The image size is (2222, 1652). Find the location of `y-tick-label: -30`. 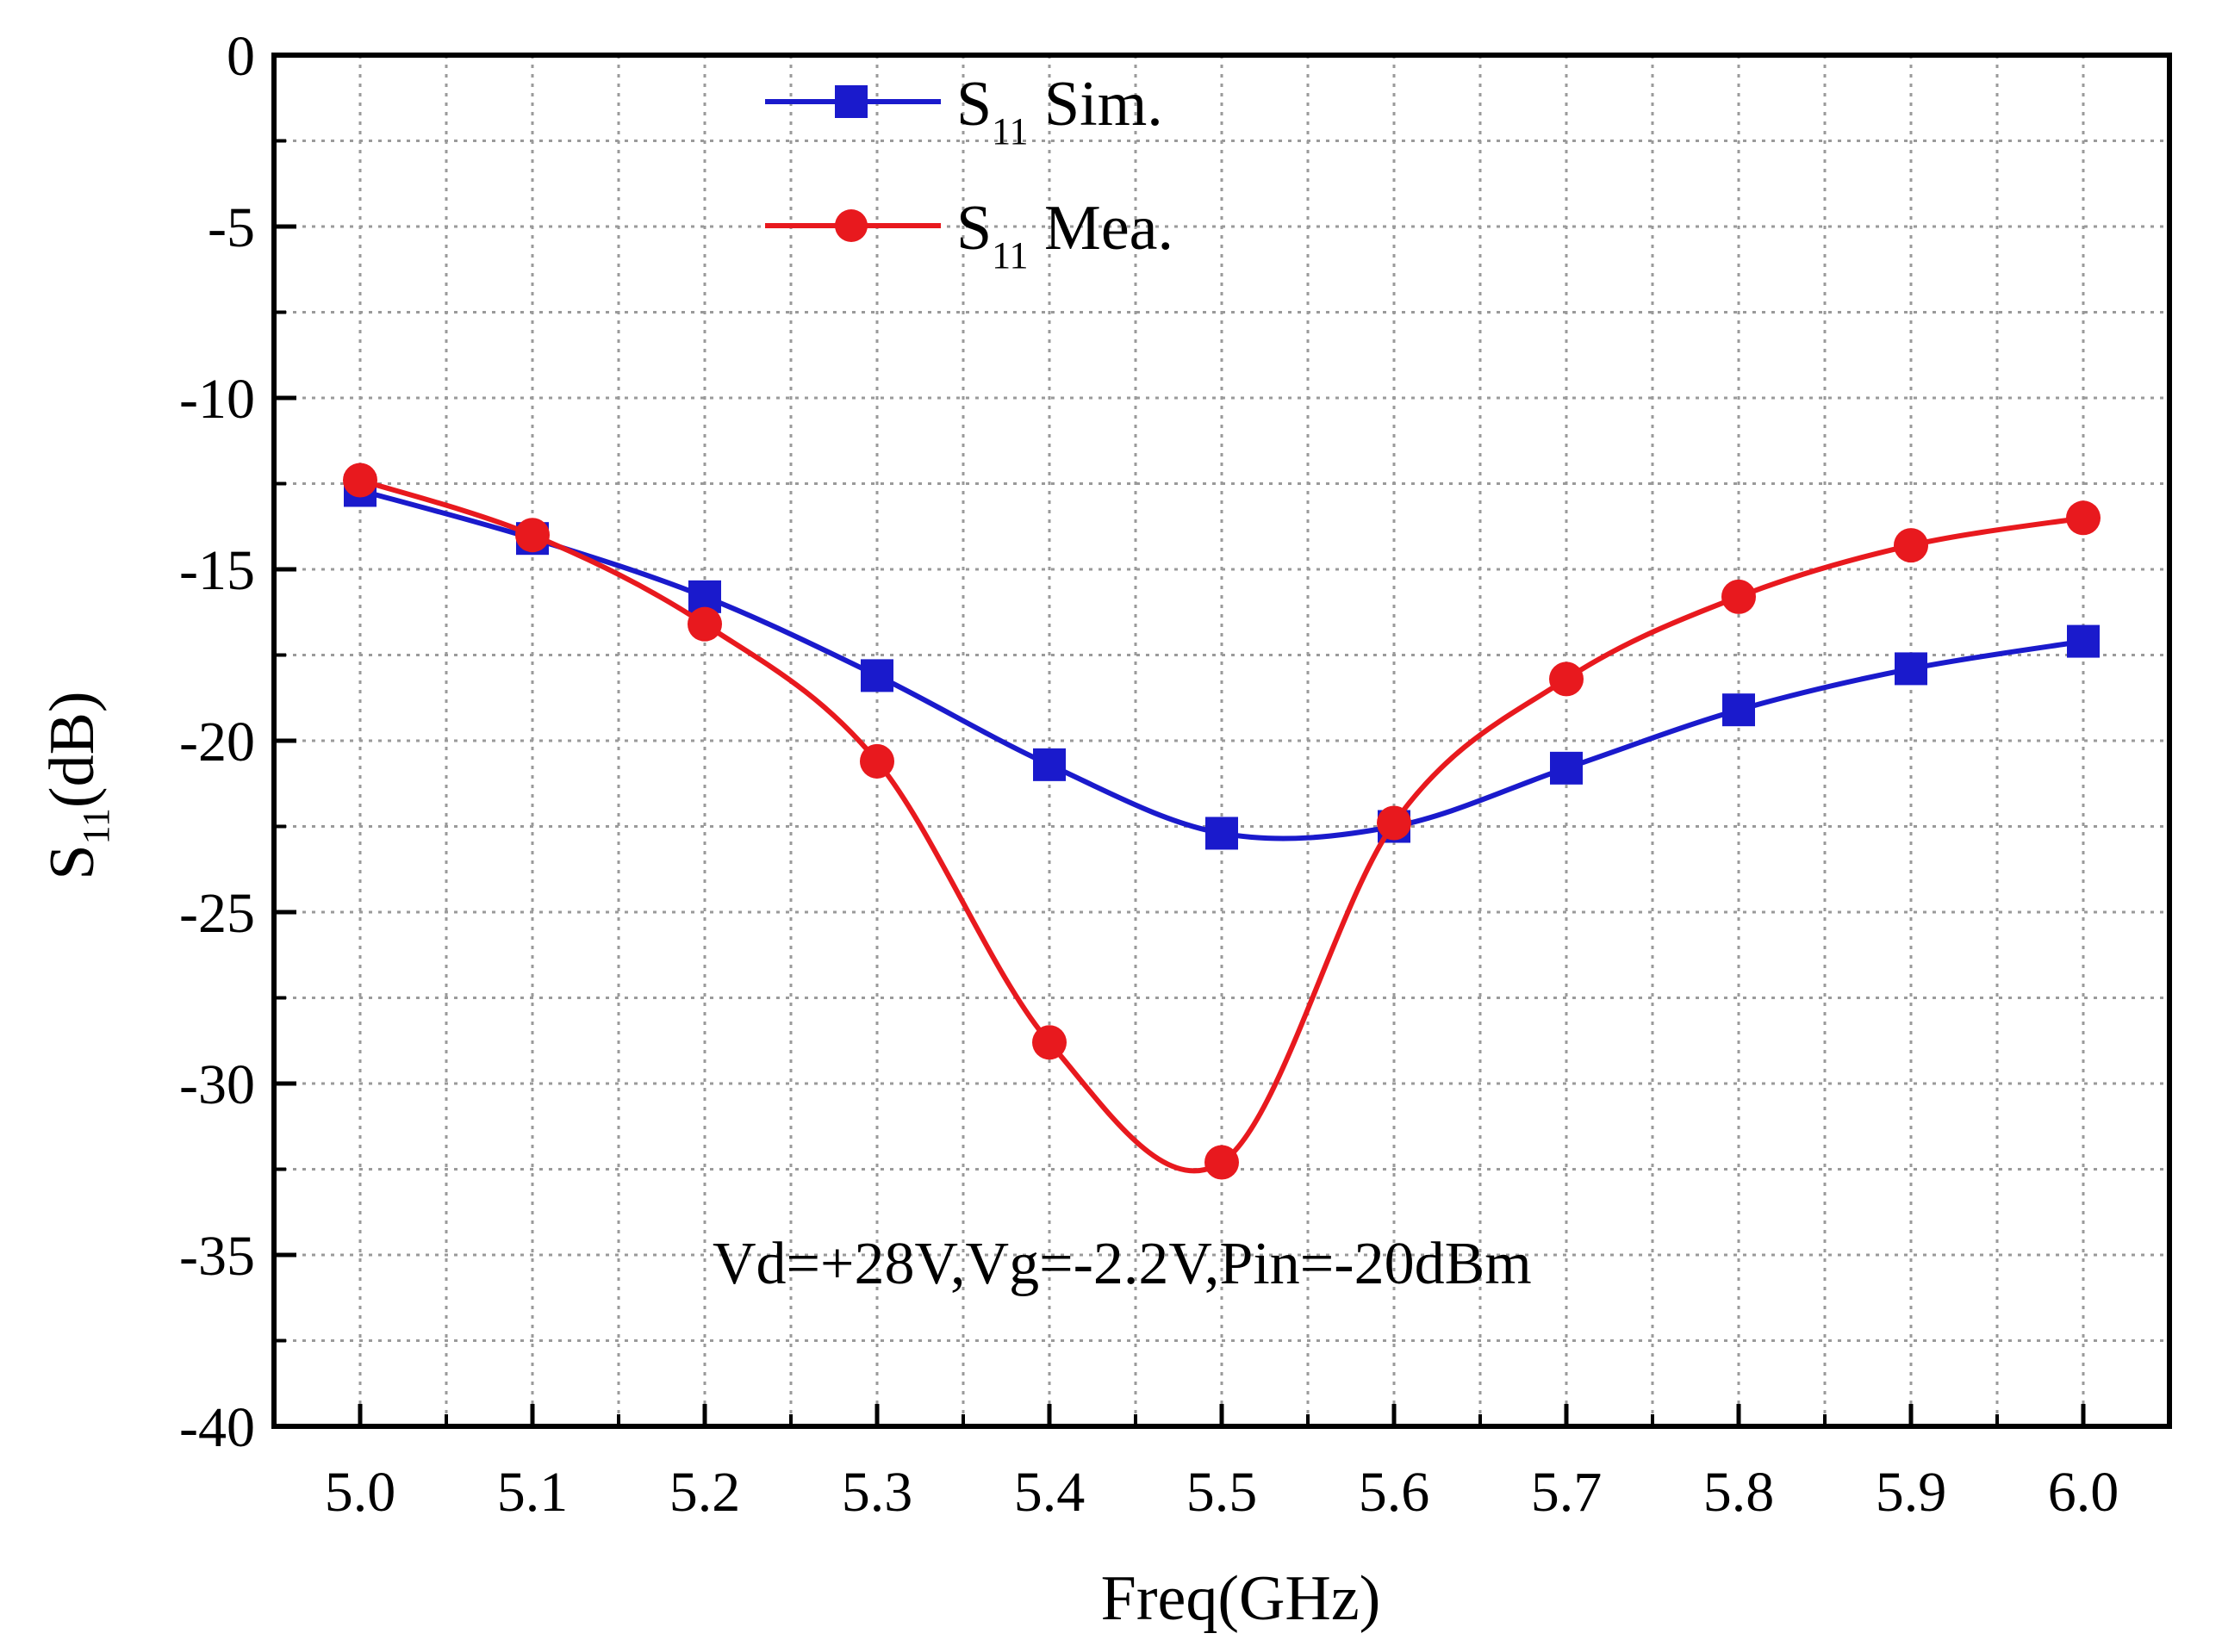

y-tick-label: -30 is located at coordinates (217, 1084).